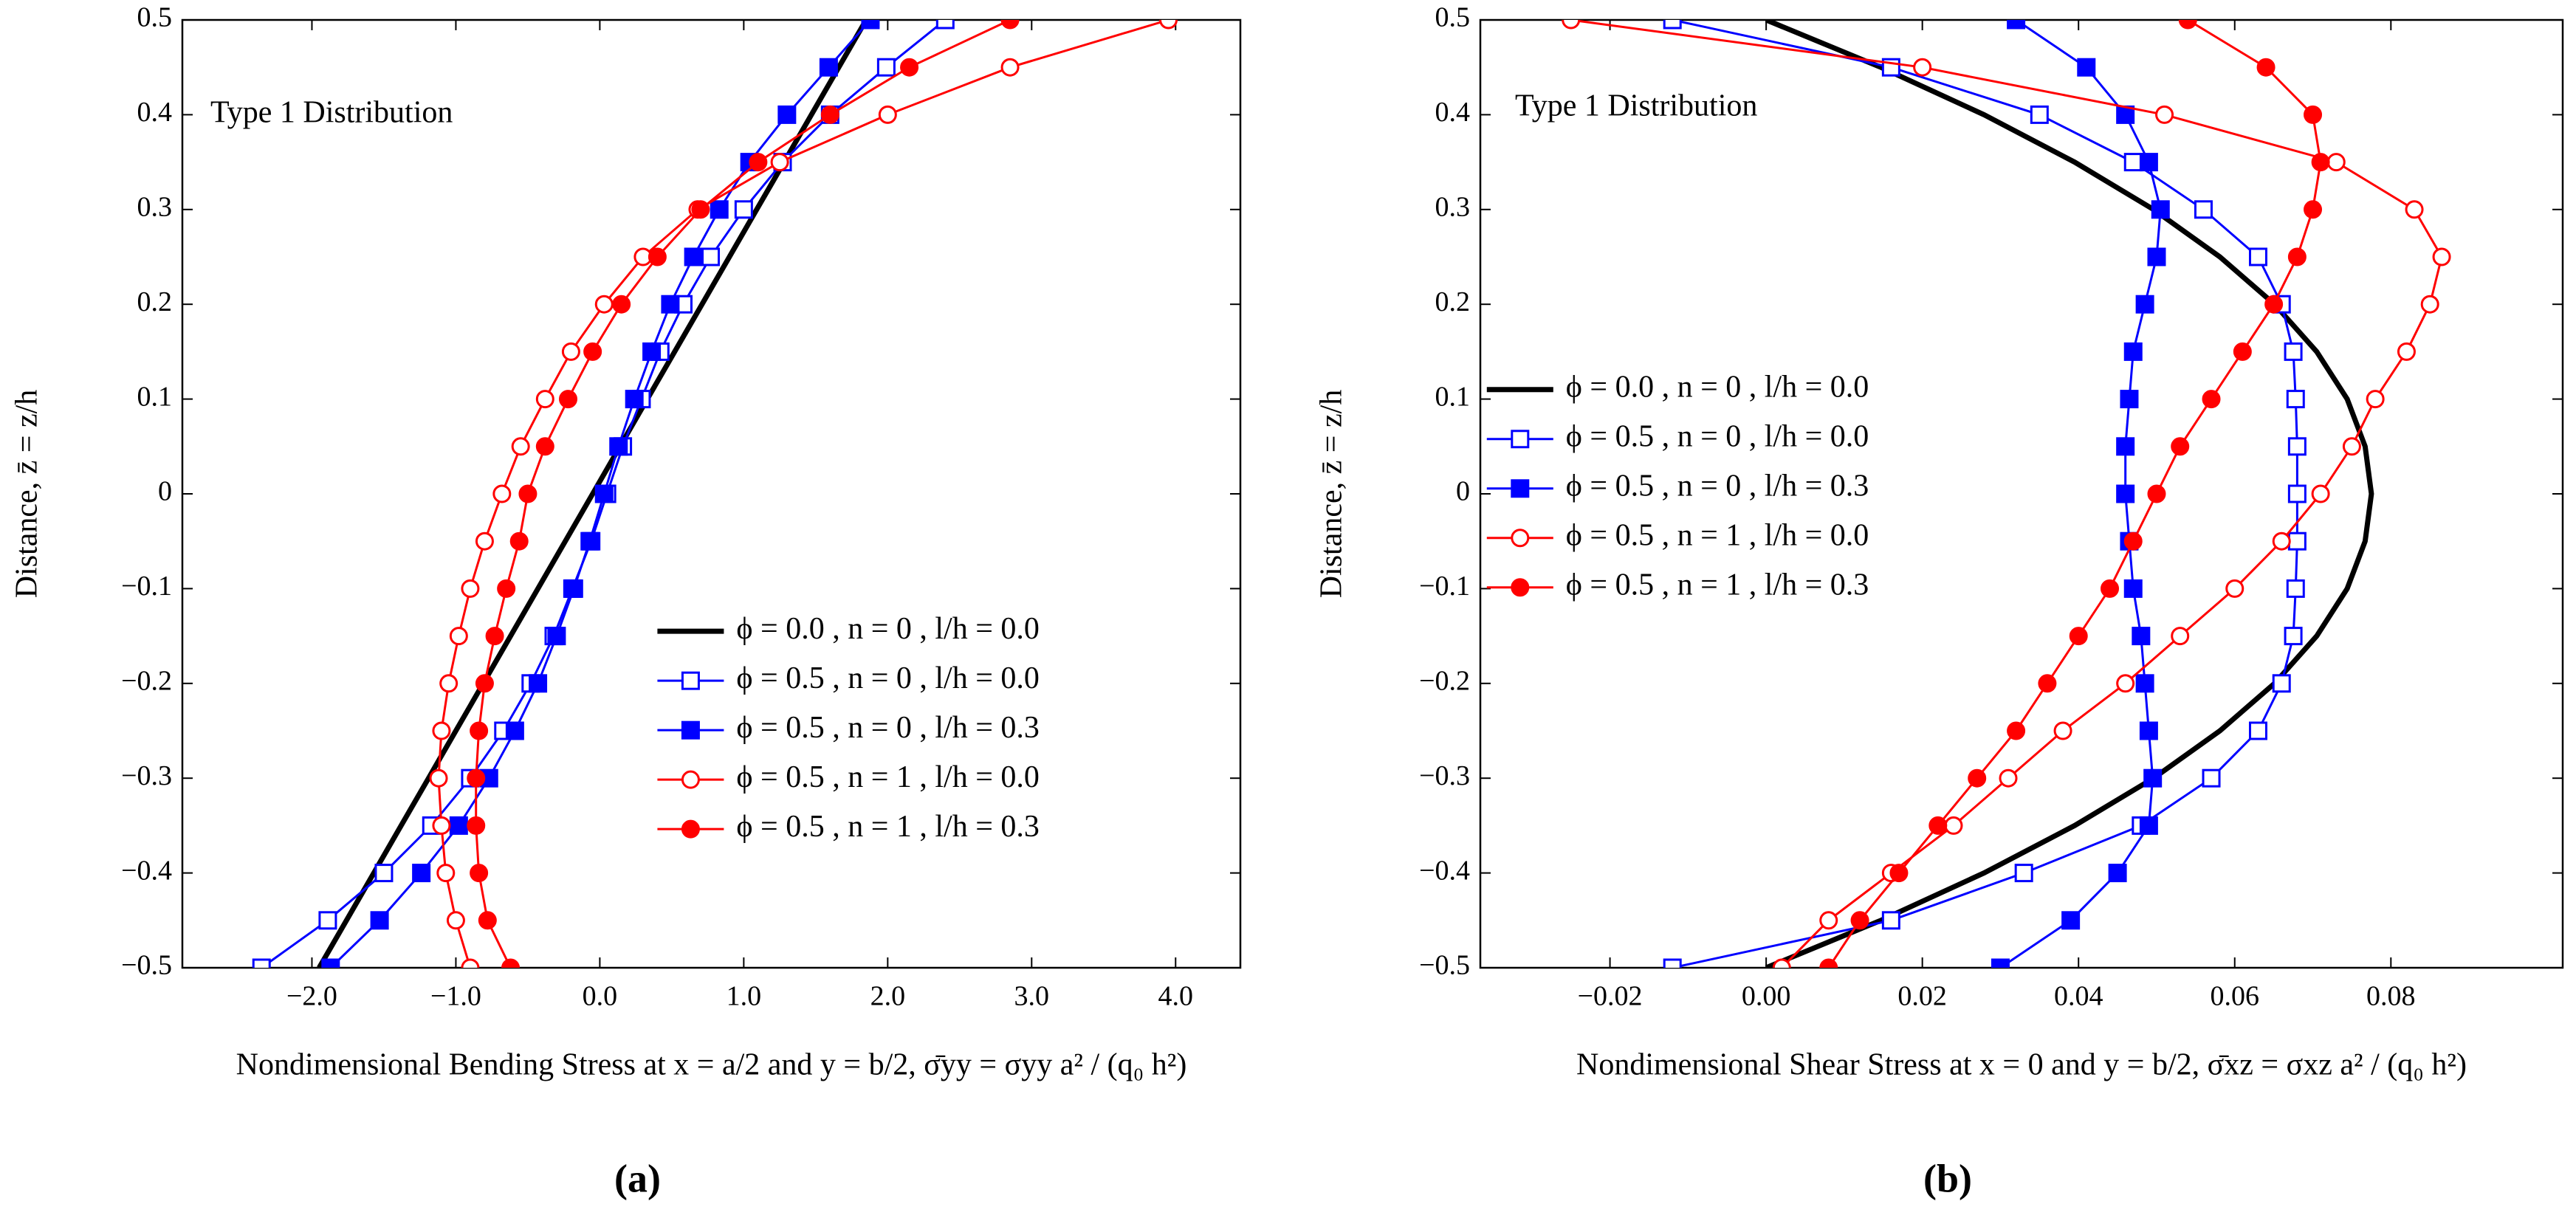 This screenshot has width=2576, height=1218. Describe the element at coordinates (637, 1178) in the screenshot. I see `panel-label: (a)` at that location.